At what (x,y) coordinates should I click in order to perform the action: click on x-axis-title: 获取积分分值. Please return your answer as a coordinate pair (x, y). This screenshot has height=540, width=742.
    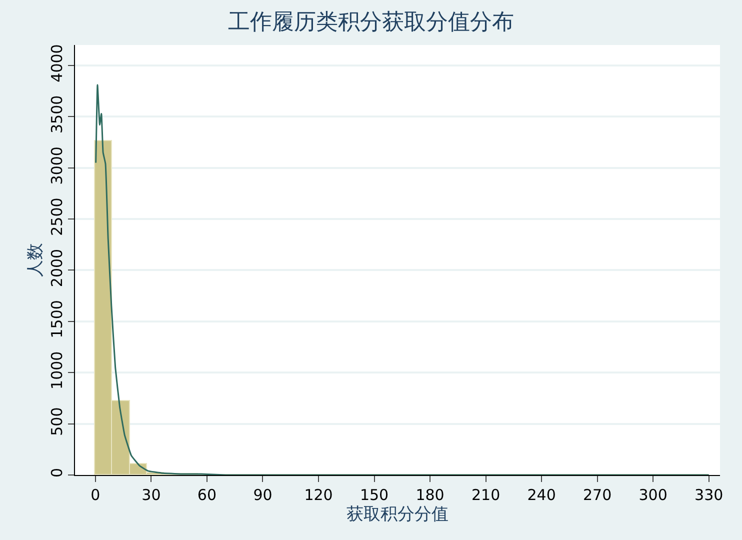
    Looking at the image, I should click on (397, 514).